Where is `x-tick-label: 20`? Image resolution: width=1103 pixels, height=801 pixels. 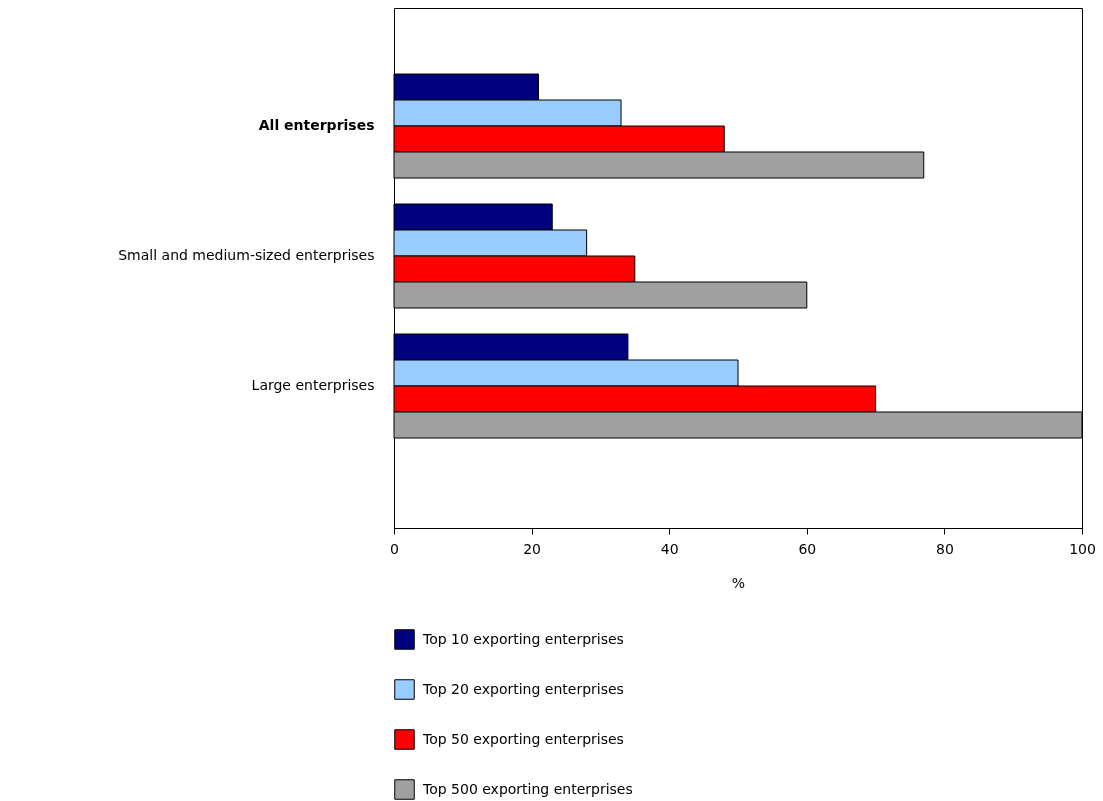 x-tick-label: 20 is located at coordinates (532, 548).